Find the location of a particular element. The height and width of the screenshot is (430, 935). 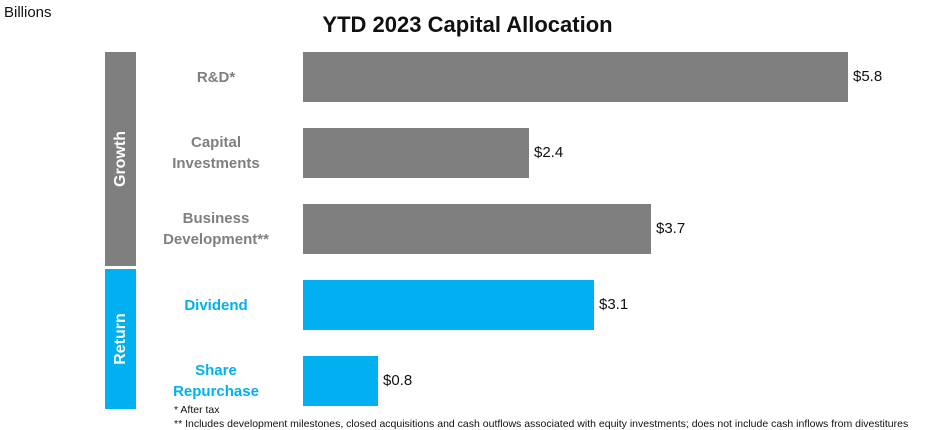

value-label-share-repurchase: $0.8 is located at coordinates (398, 380).